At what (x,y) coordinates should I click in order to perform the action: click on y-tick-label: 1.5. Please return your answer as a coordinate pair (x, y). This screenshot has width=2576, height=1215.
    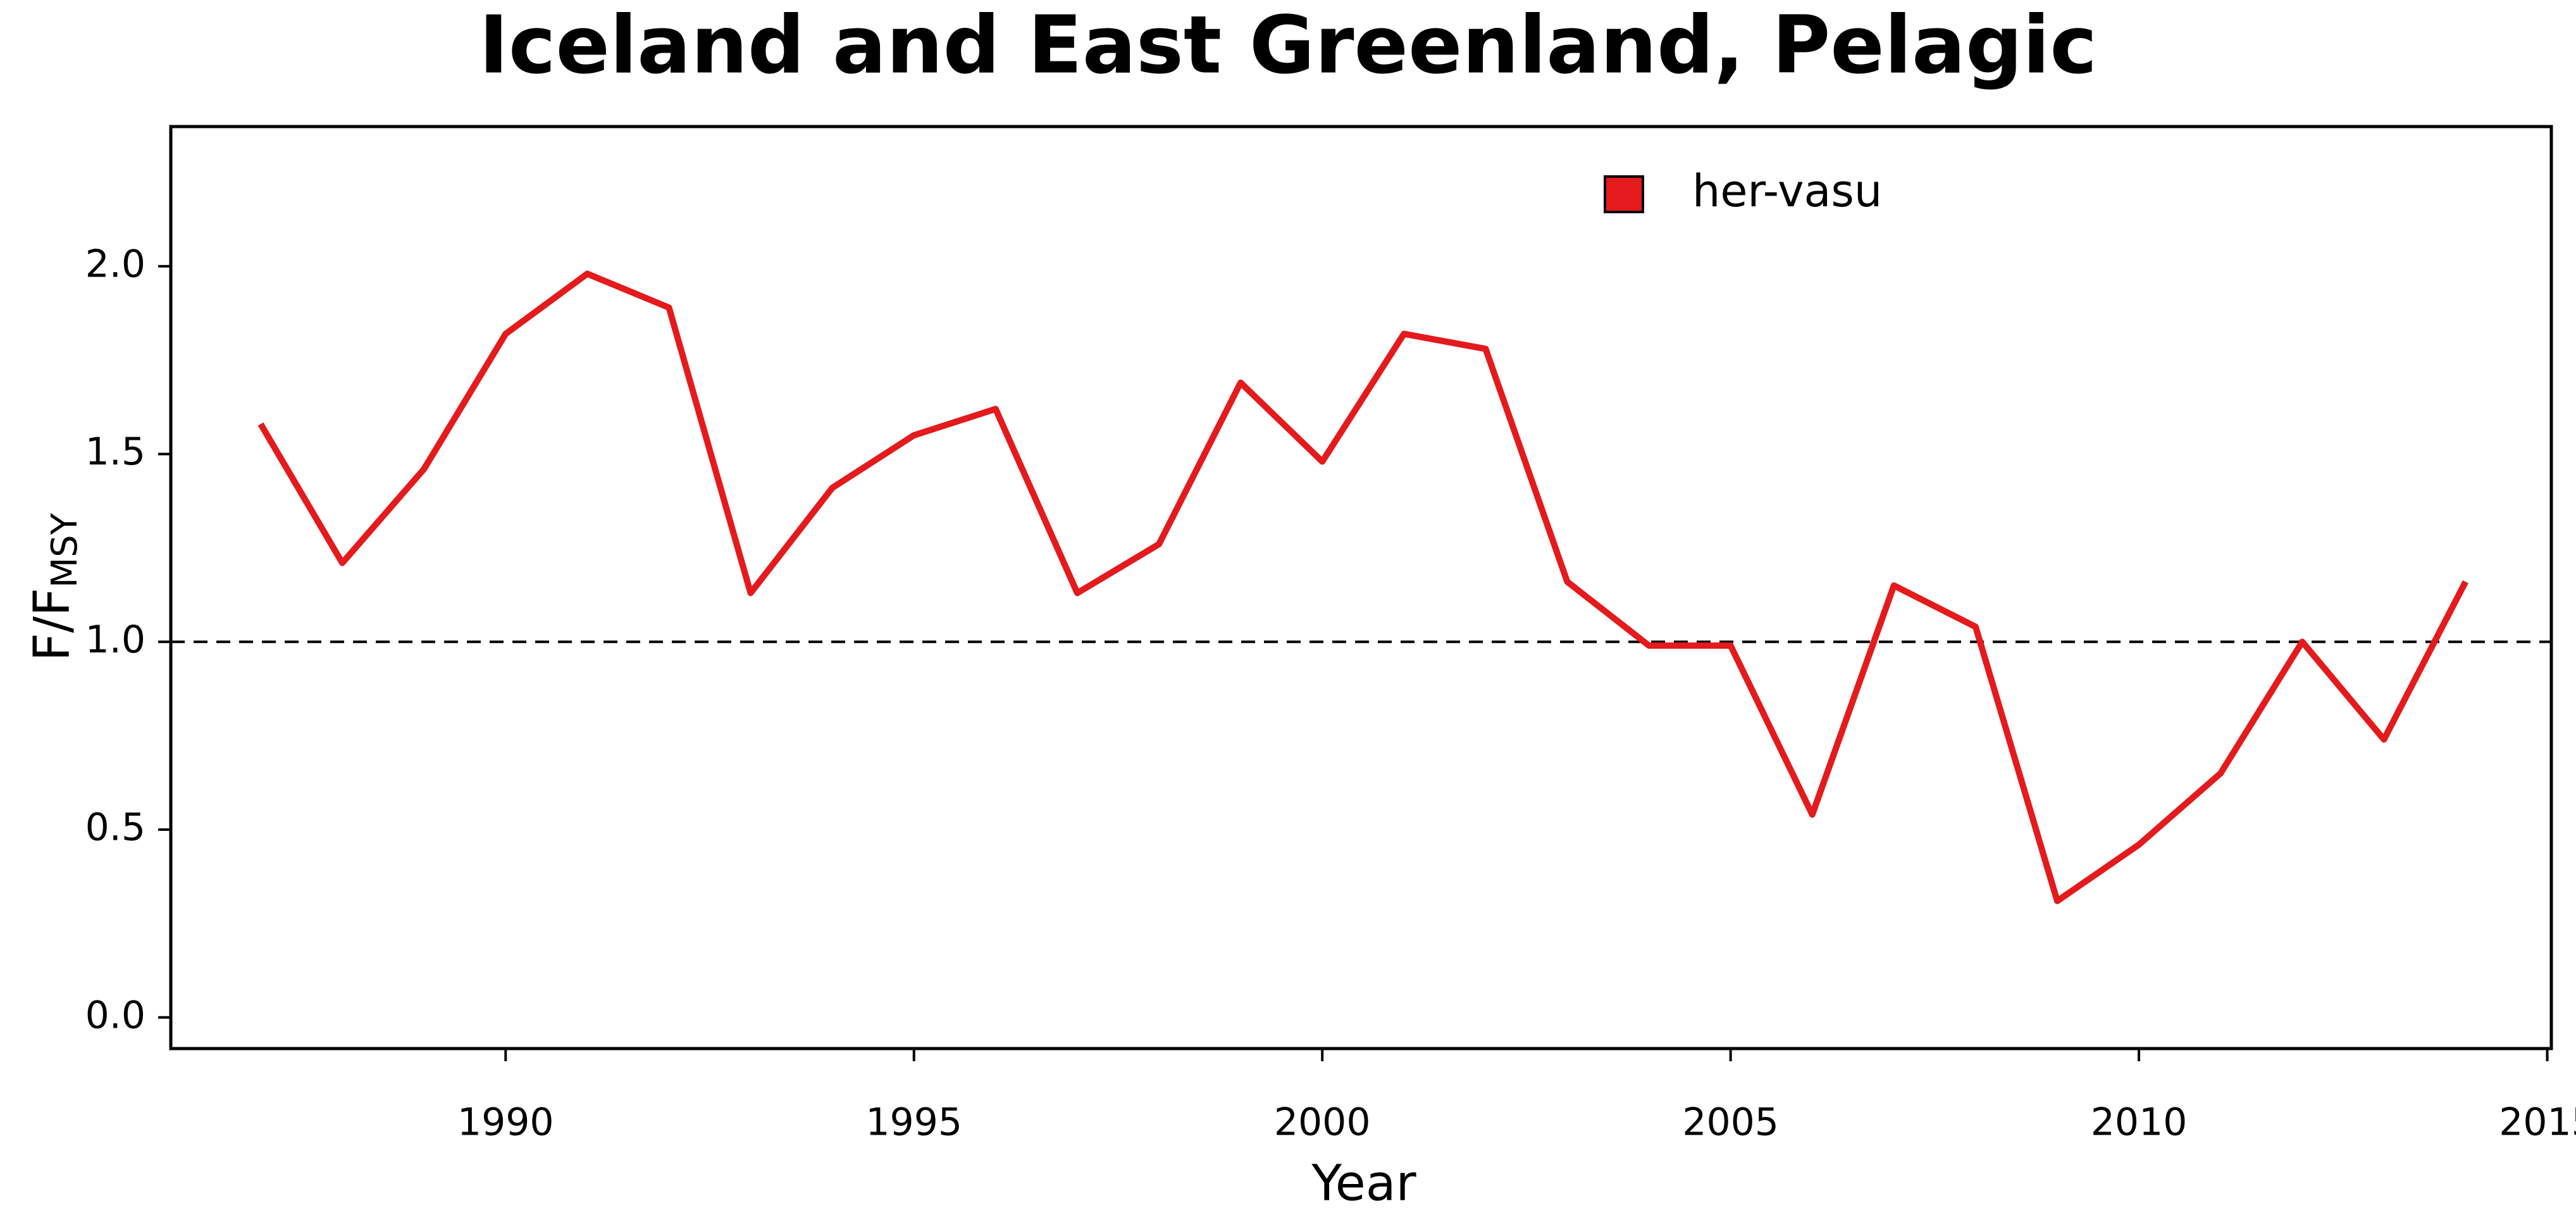
    Looking at the image, I should click on (116, 452).